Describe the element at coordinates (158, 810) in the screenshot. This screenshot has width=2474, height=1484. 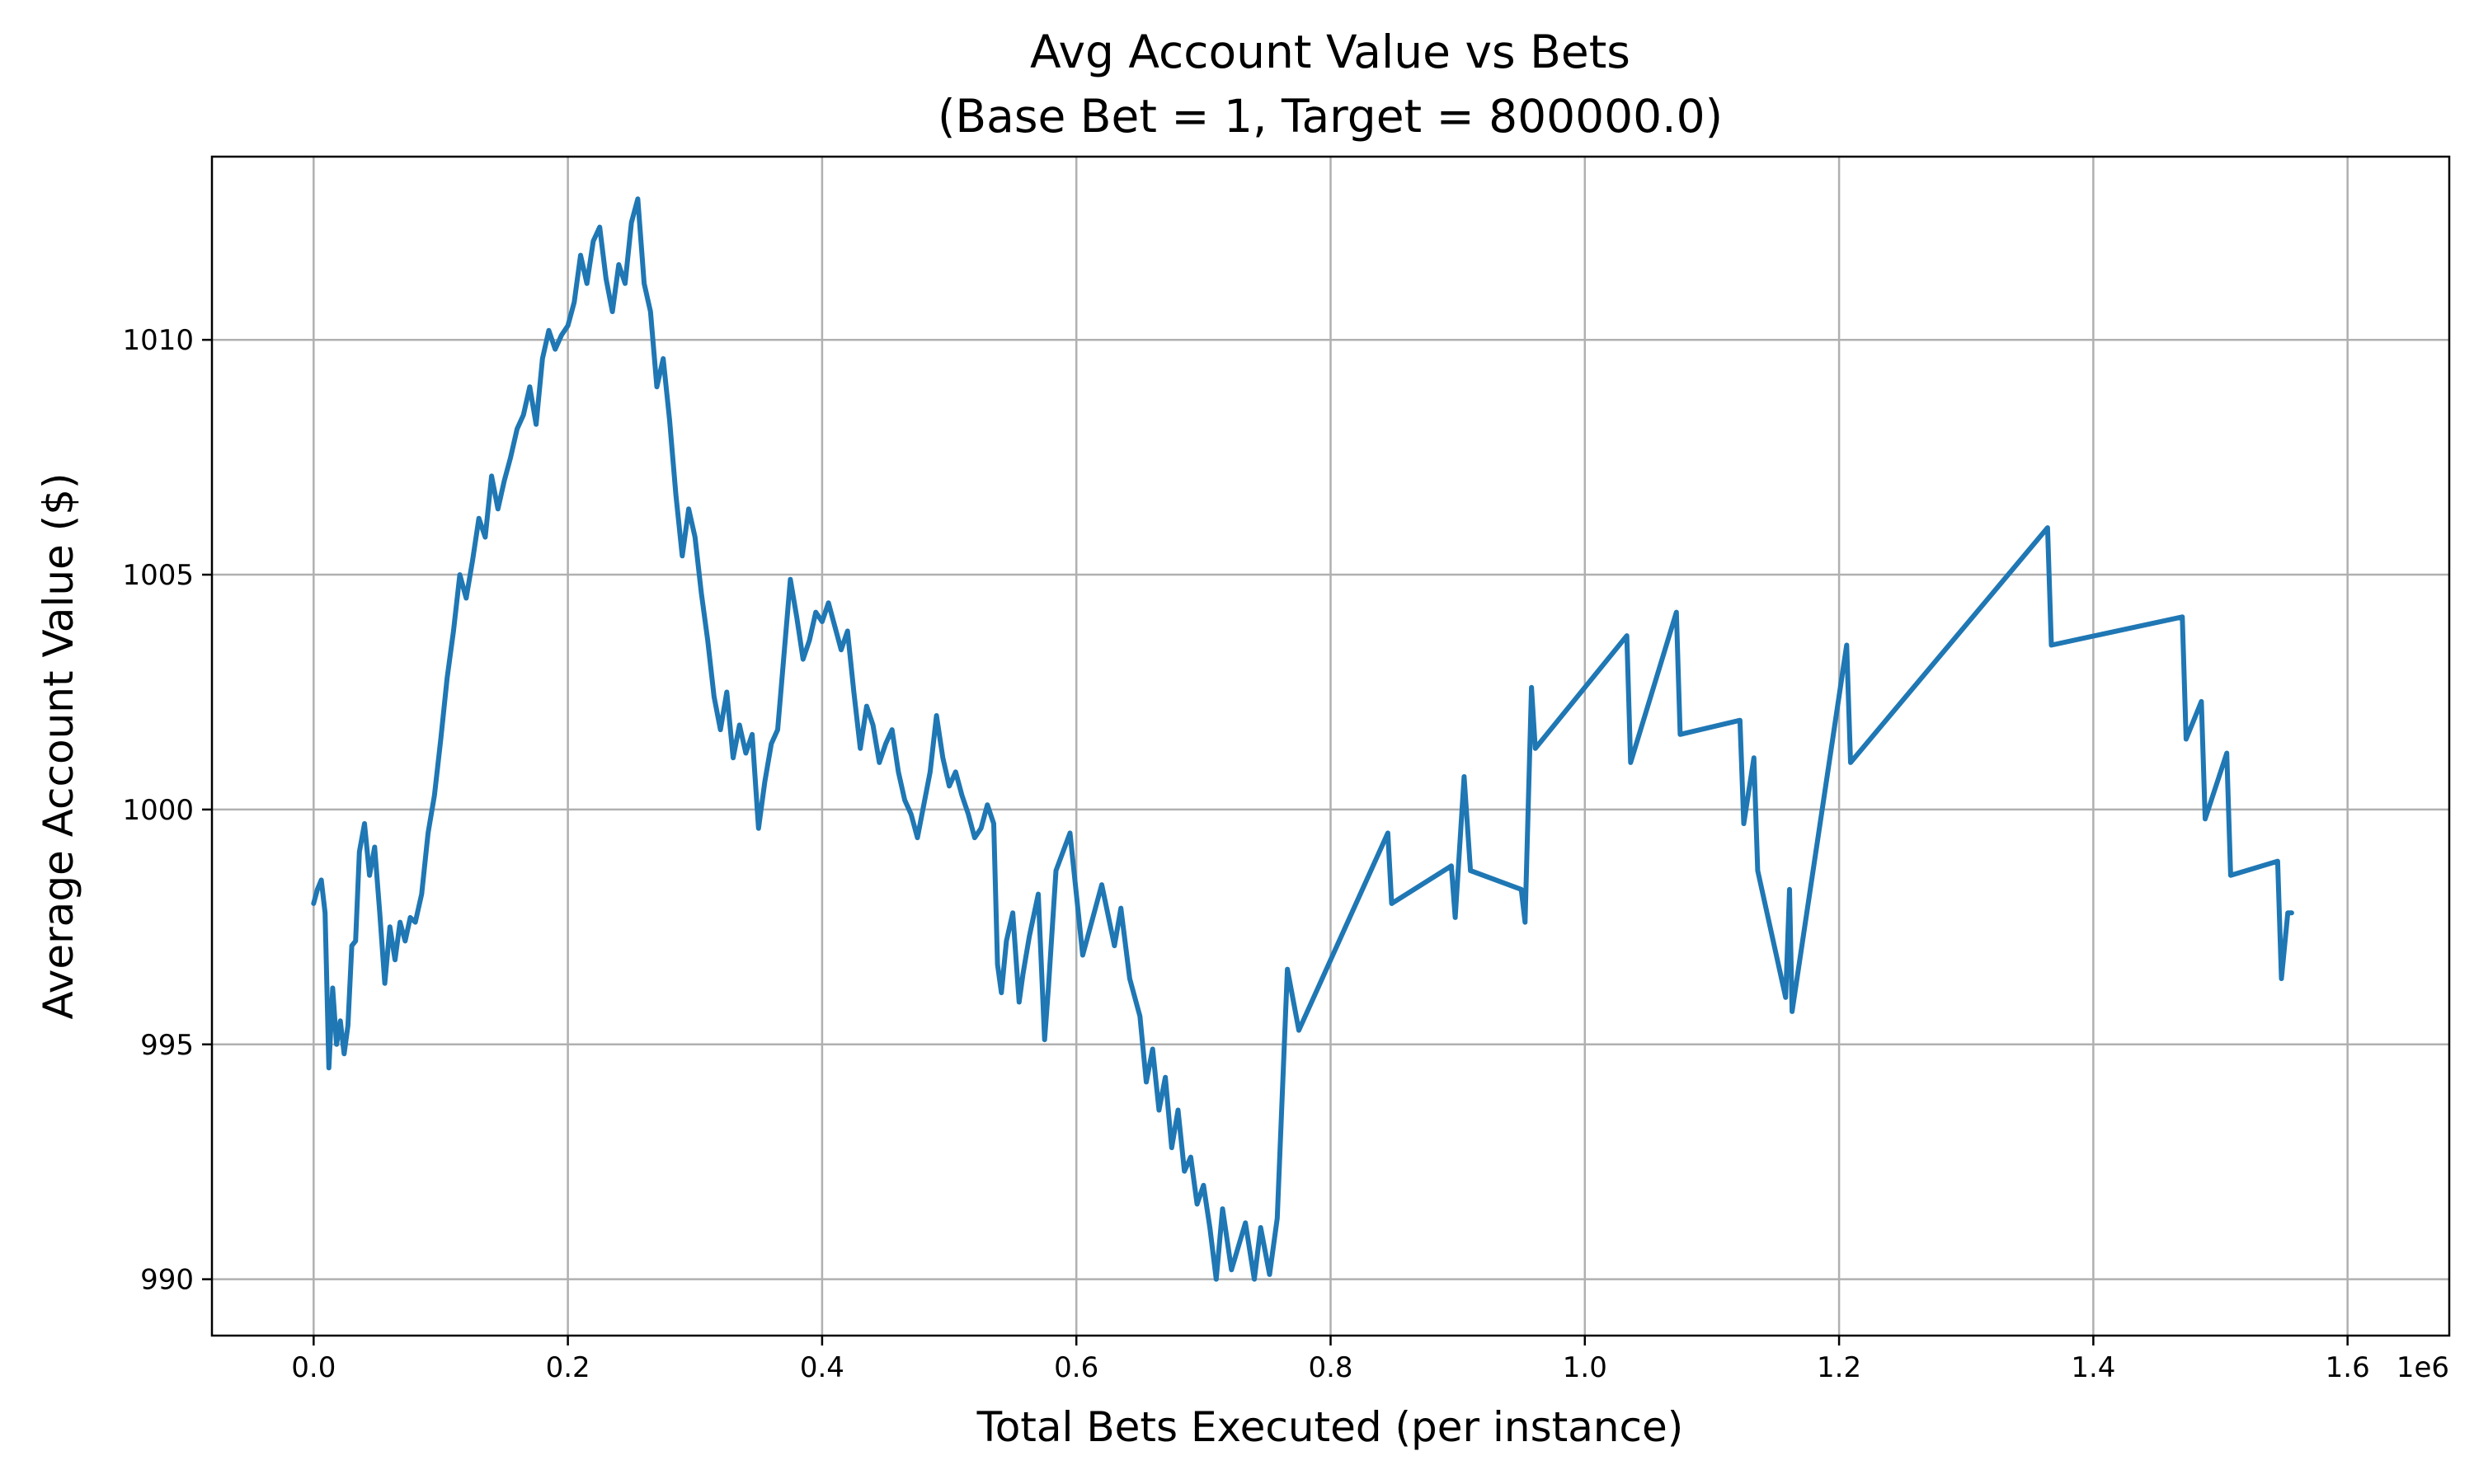
I see `y-tick-label: 1000` at that location.